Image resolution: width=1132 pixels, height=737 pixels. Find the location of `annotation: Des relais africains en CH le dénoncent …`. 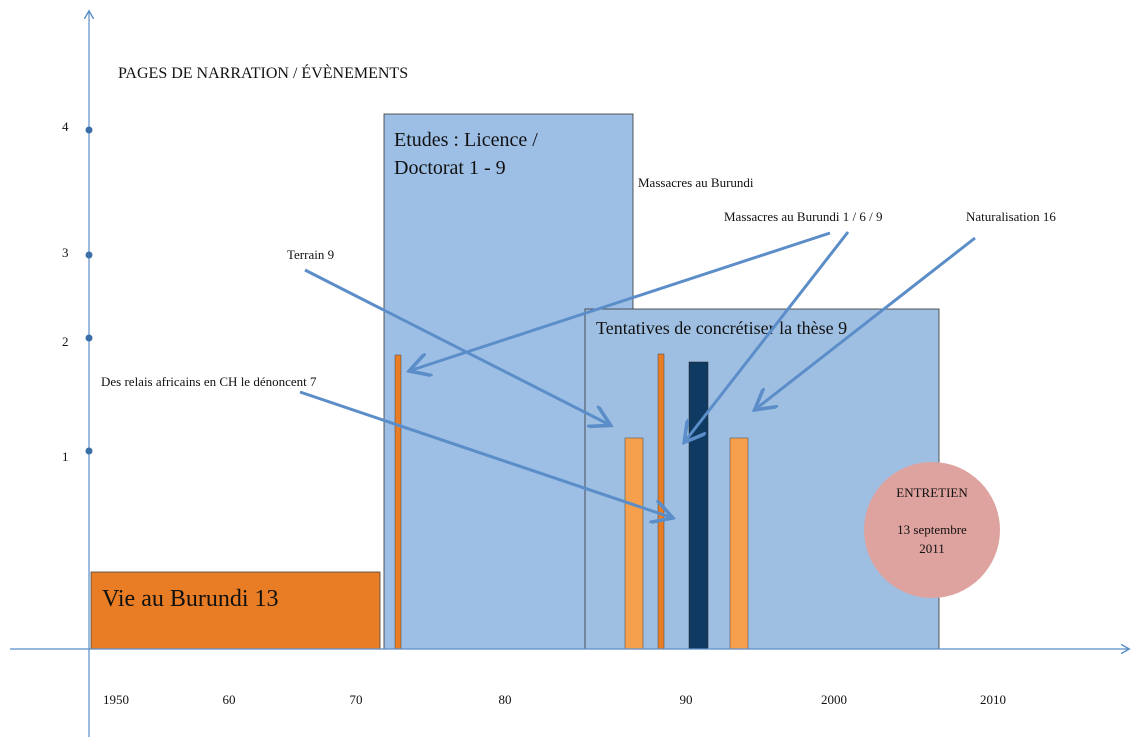

annotation: Des relais africains en CH le dénoncent … is located at coordinates (209, 381).